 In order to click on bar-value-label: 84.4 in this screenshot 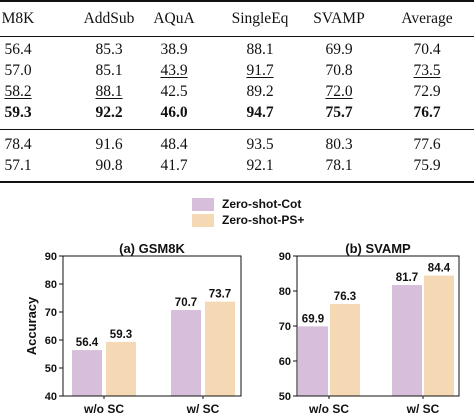, I will do `click(439, 269)`.